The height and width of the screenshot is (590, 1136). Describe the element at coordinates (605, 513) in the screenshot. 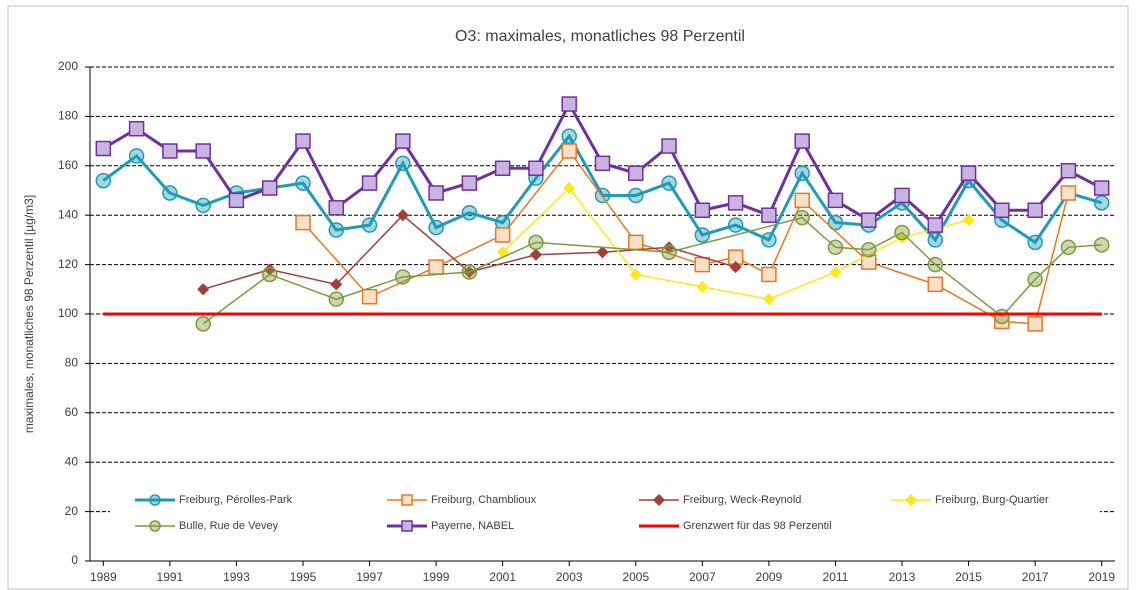

I see `legend-box` at that location.